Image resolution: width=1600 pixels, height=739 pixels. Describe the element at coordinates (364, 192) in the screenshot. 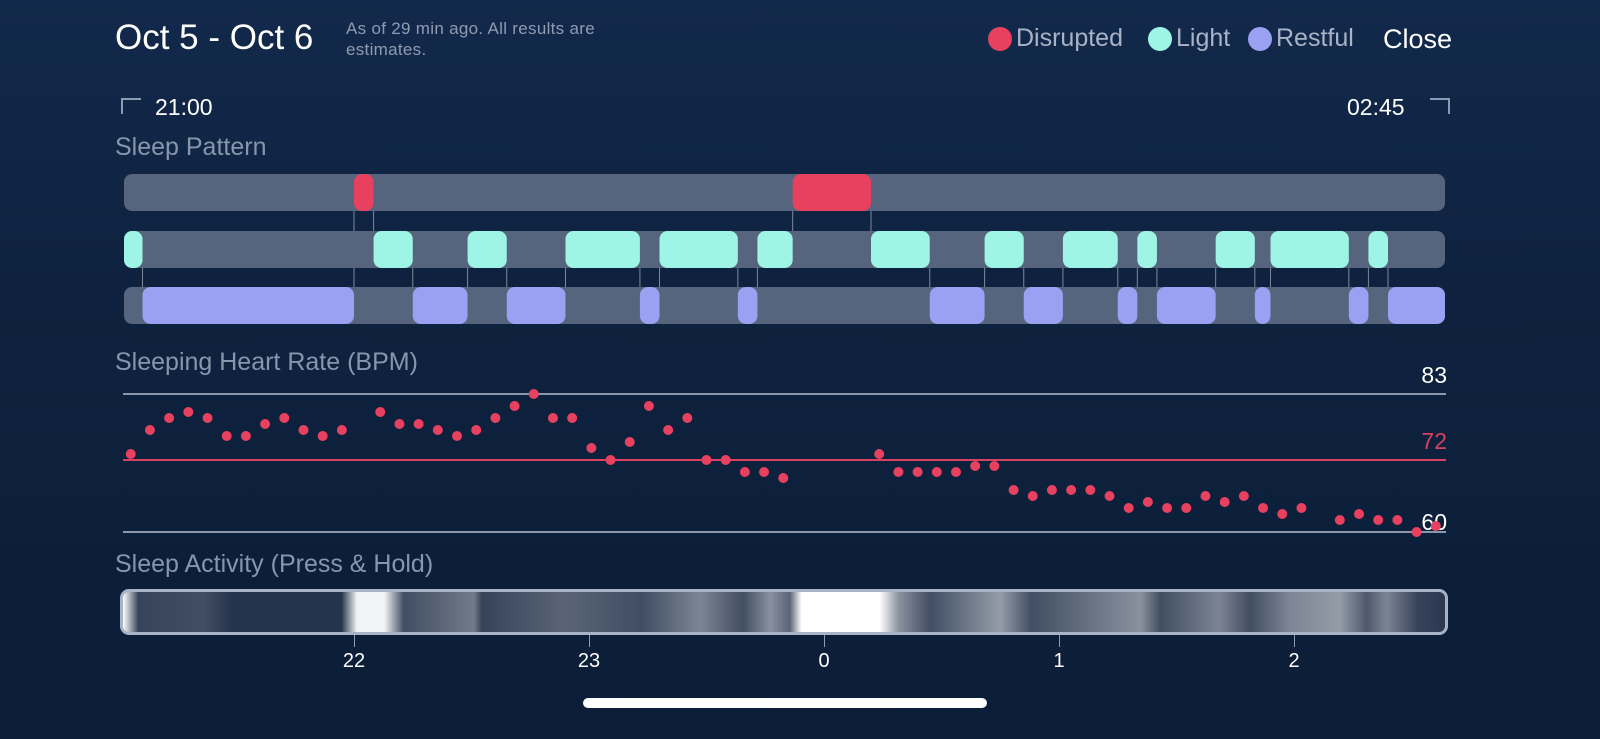

I see `segment-disrupted` at that location.